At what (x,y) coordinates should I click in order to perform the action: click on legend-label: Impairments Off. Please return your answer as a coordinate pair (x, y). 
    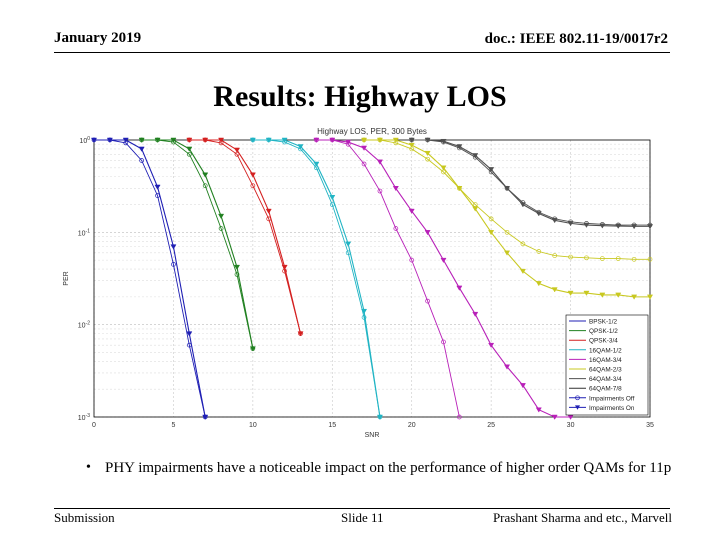
    Looking at the image, I should click on (612, 398).